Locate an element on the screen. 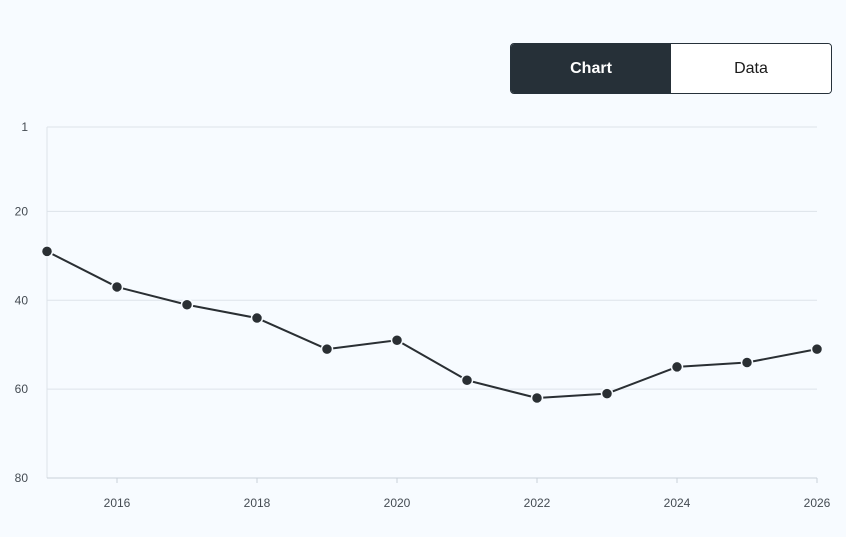 This screenshot has width=846, height=537. y-tick-label: 80 is located at coordinates (22, 478).